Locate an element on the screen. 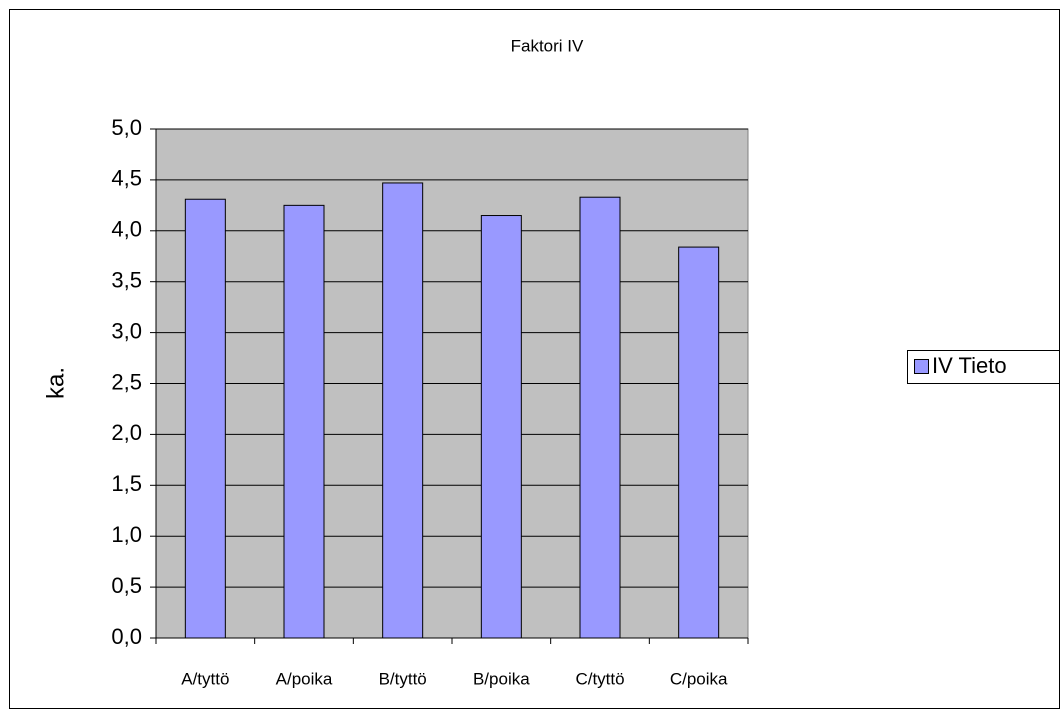 Image resolution: width=1061 pixels, height=718 pixels. y-tick-label: 4,0 is located at coordinates (126, 229).